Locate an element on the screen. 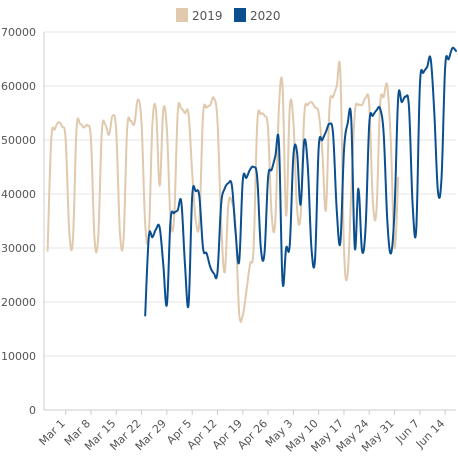 The height and width of the screenshot is (462, 458). legend-swatch-2020 is located at coordinates (240, 15).